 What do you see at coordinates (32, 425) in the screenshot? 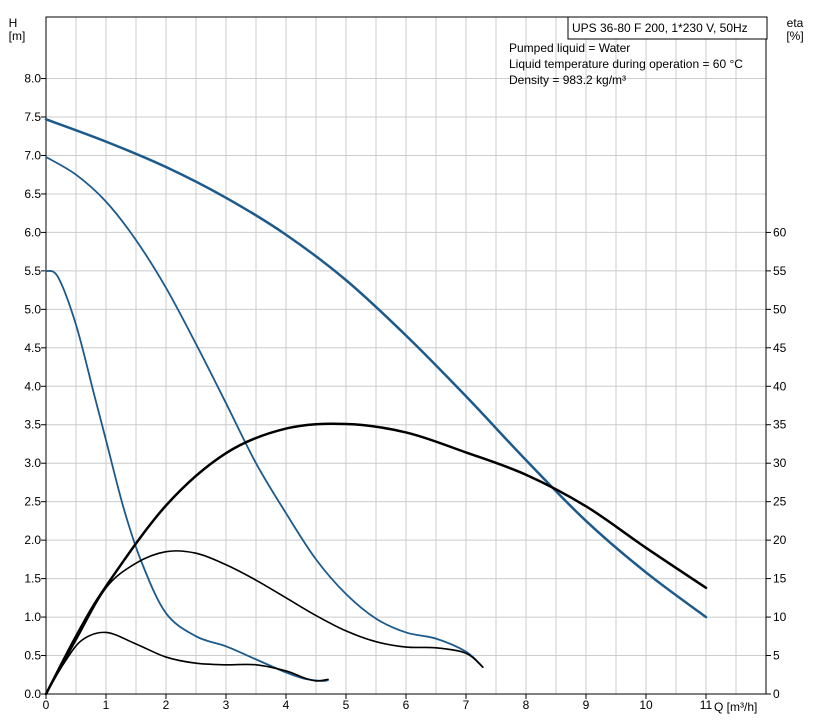
I see `y-left-tick-label: 3.5` at bounding box center [32, 425].